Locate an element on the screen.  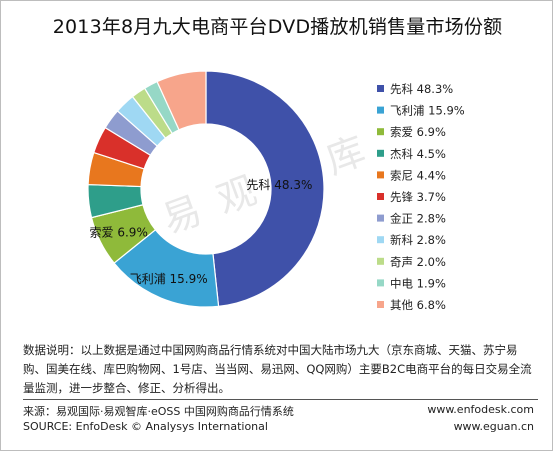
legend-swatch-金正 is located at coordinates (380, 218).